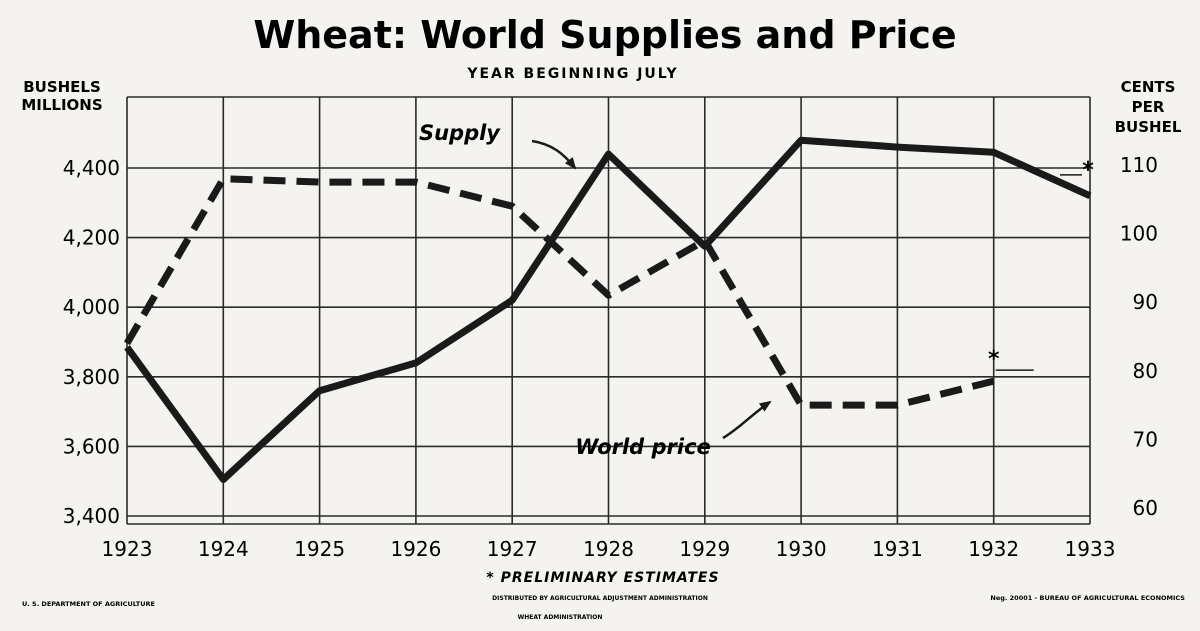  Describe the element at coordinates (1041, 265) in the screenshot. I see `preliminary-markers: **` at that location.